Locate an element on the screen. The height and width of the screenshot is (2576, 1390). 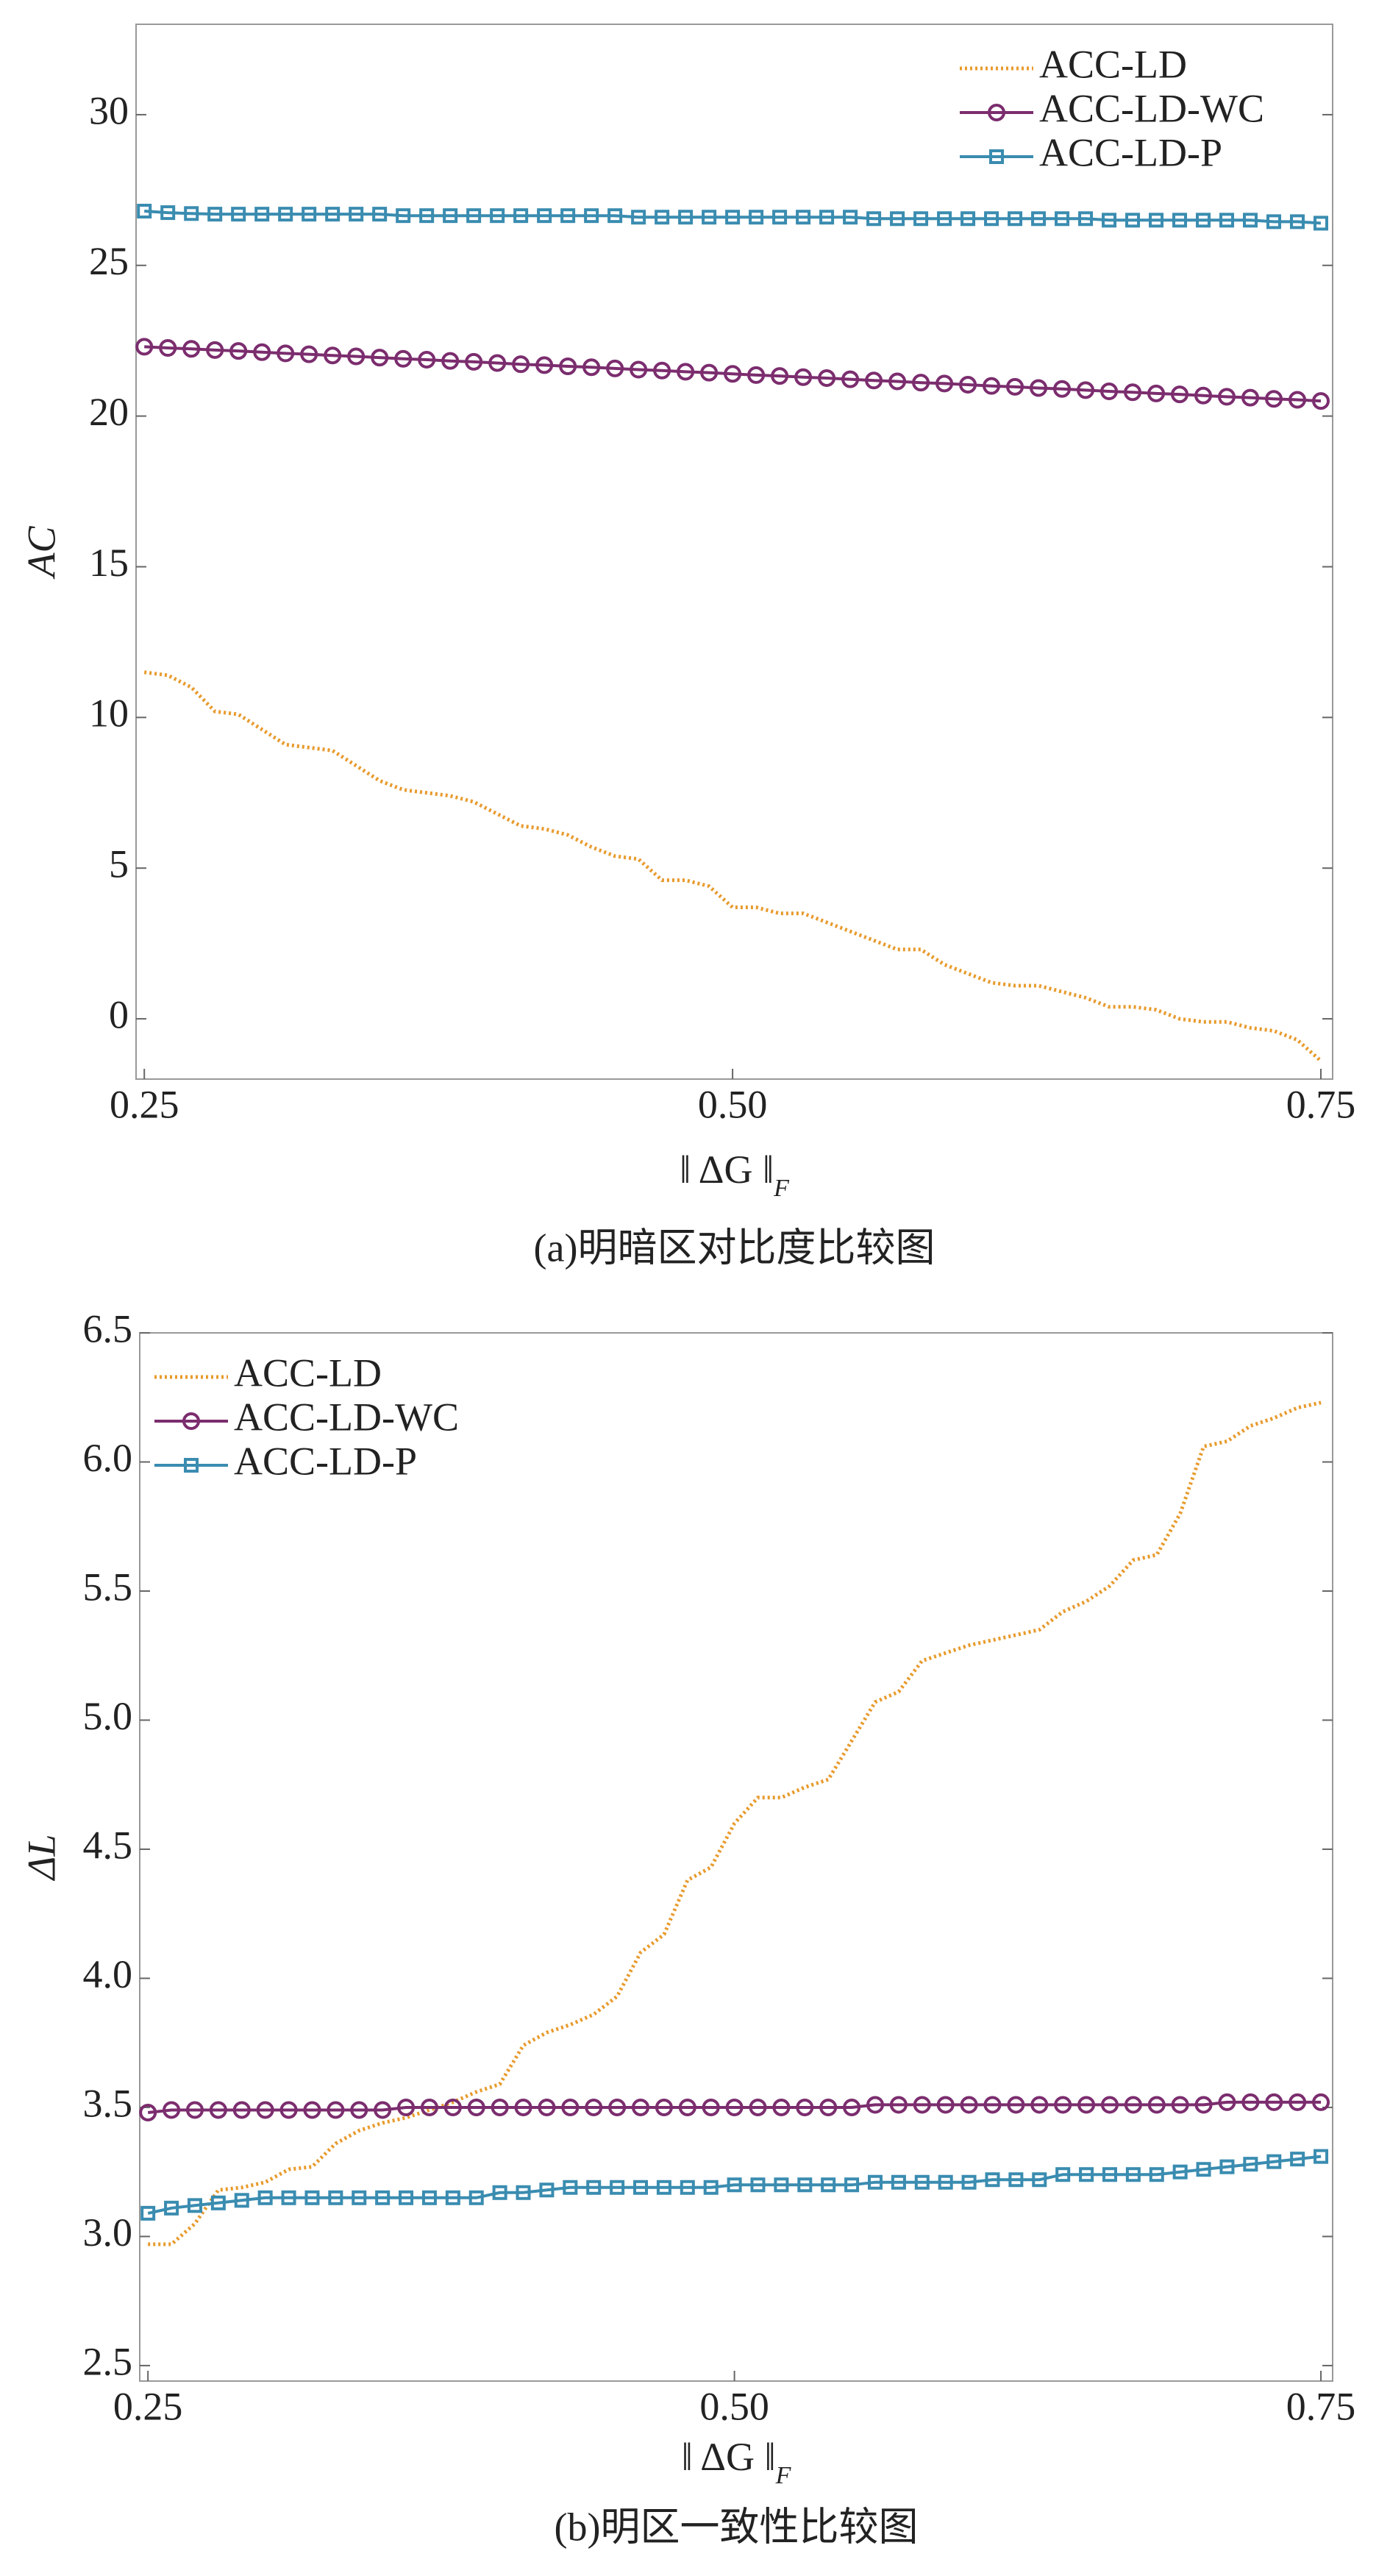
y-tick-label: 6.0 is located at coordinates (108, 1458).